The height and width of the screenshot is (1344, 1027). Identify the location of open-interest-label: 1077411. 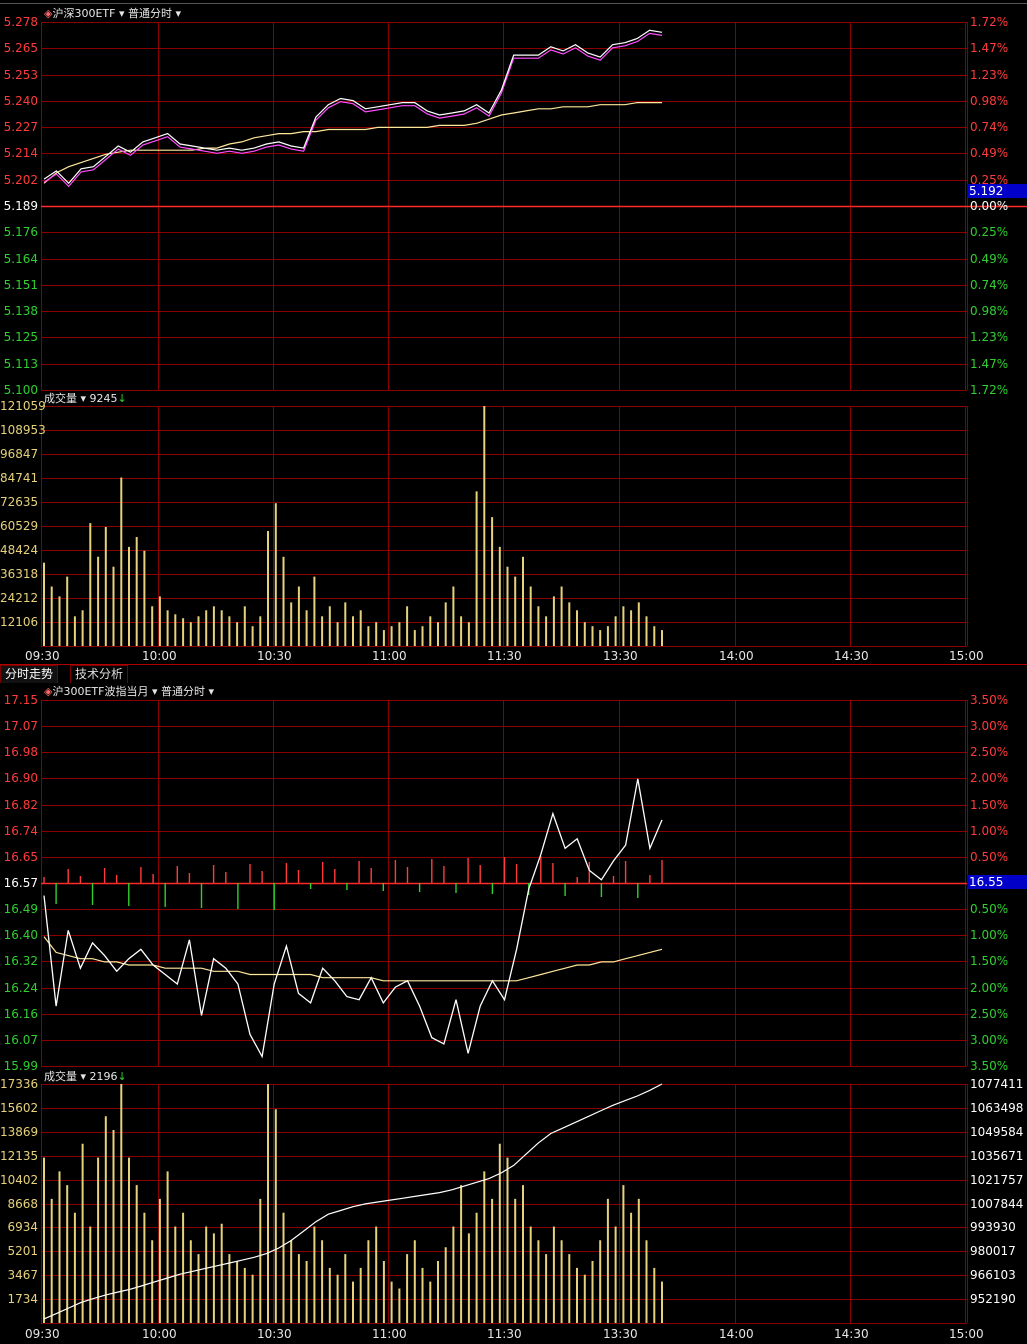
(997, 1084).